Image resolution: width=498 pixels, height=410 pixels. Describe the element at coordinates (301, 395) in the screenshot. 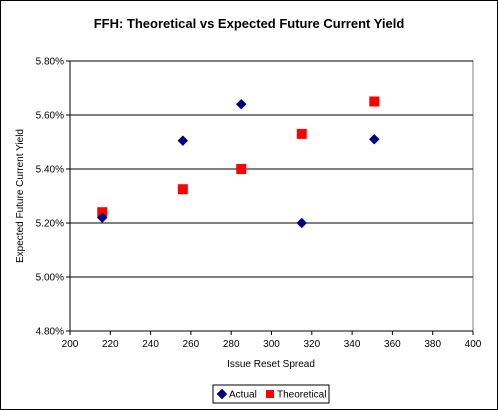

I see `legend-label-theoretical: Theoretical` at that location.